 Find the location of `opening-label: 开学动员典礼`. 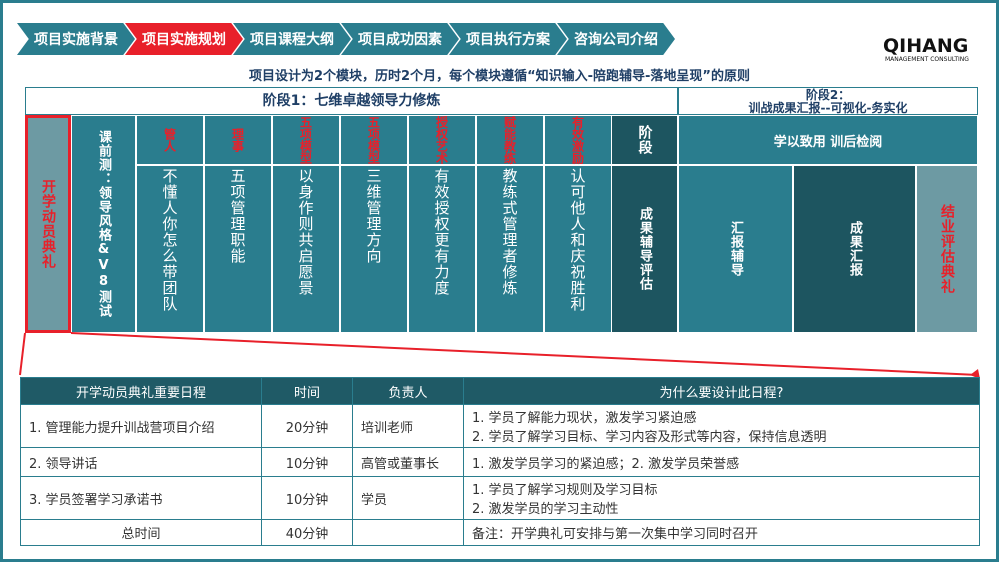

opening-label: 开学动员典礼 is located at coordinates (48, 224).